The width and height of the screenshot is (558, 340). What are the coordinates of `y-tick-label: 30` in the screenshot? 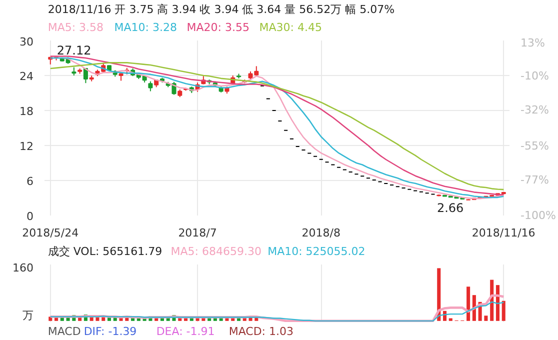 It's located at (27, 42).